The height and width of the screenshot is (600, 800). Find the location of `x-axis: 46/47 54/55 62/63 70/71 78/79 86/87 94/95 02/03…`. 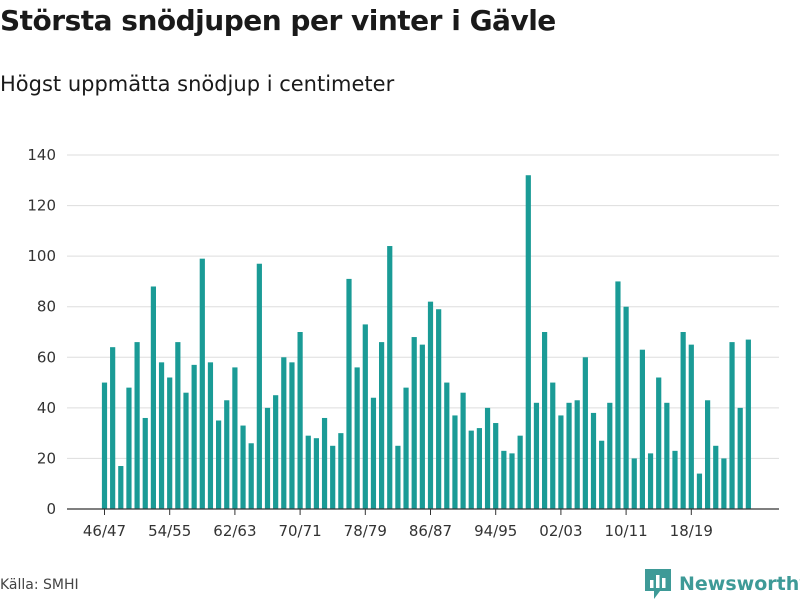

x-axis: 46/47 54/55 62/63 70/71 78/79 86/87 94/95 02/03… is located at coordinates (423, 524).